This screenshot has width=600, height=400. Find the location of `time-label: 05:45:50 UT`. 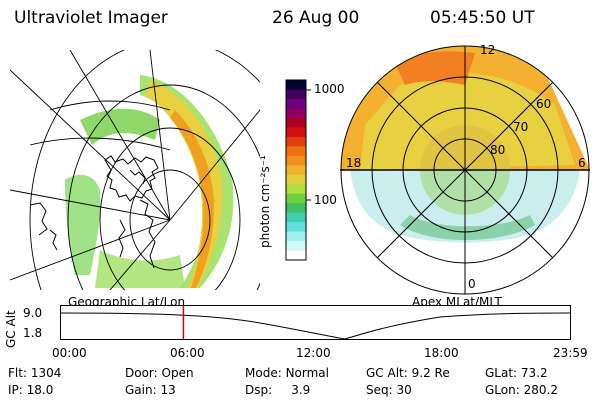

time-label: 05:45:50 UT is located at coordinates (482, 18).